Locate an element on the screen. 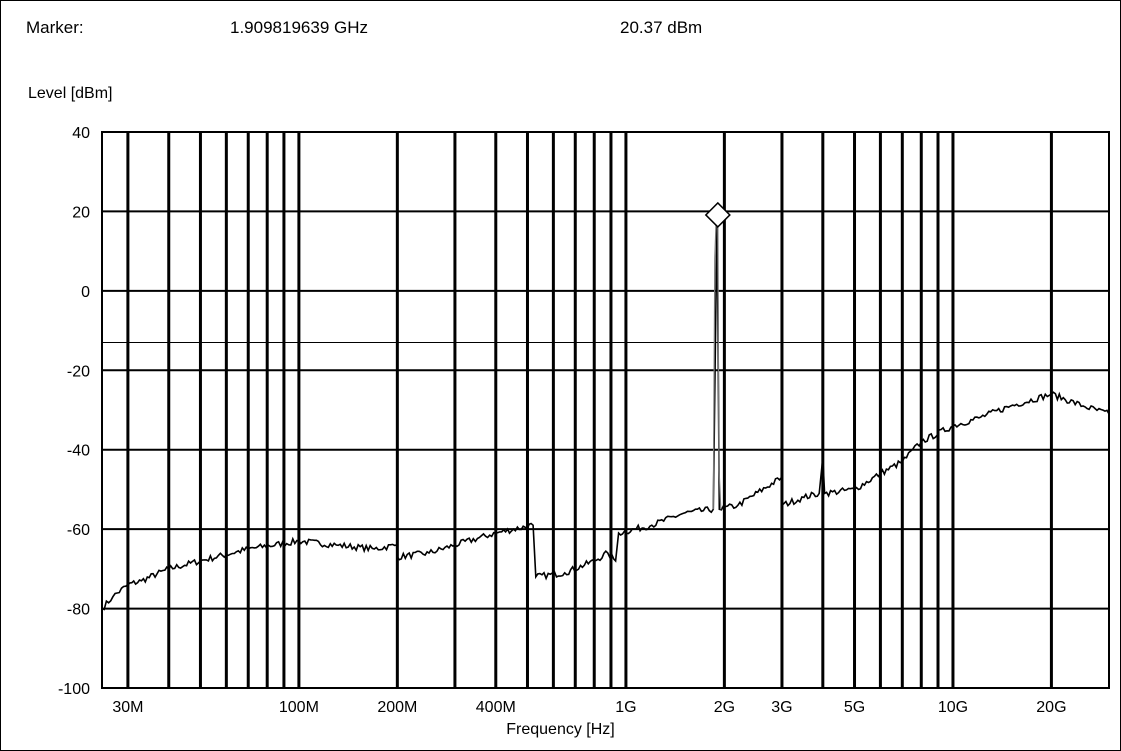  x-tick-label: 400M is located at coordinates (496, 707).